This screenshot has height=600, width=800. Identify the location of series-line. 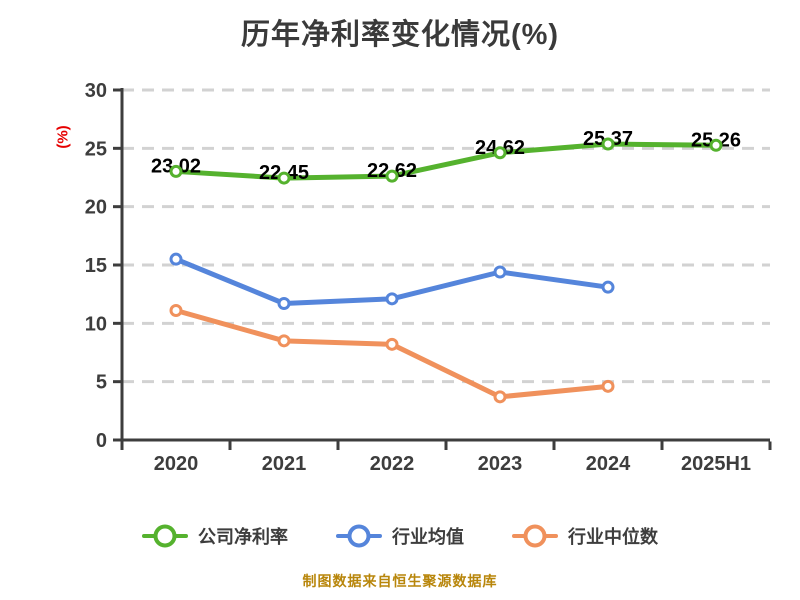
(446, 161).